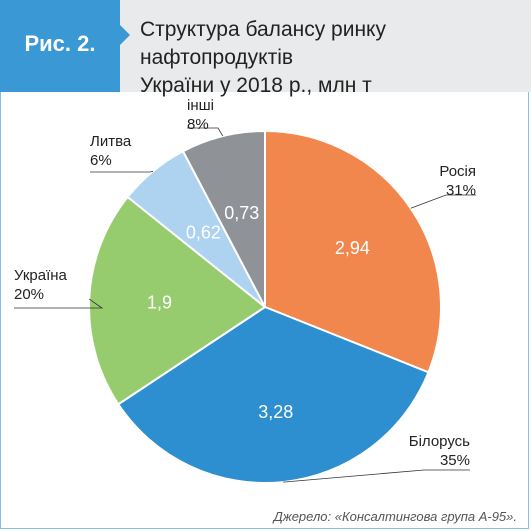  Describe the element at coordinates (352, 248) in the screenshot. I see `slice-value-label-0: 2,94` at that location.